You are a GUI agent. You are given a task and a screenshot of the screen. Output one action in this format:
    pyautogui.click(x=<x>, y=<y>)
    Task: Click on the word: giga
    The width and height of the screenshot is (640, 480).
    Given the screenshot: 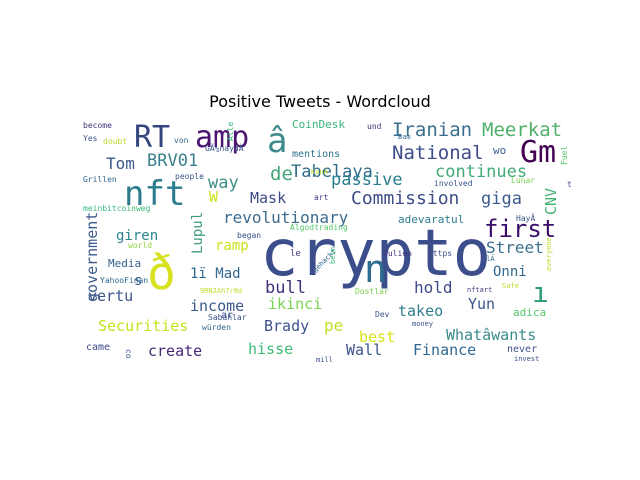 What is the action you would take?
    pyautogui.click(x=501, y=199)
    